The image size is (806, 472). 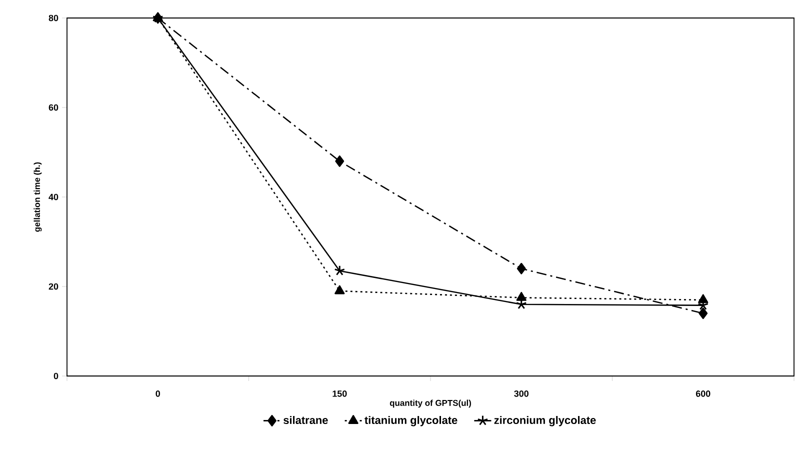 I want to click on y-tick-label: 80, so click(x=53, y=18).